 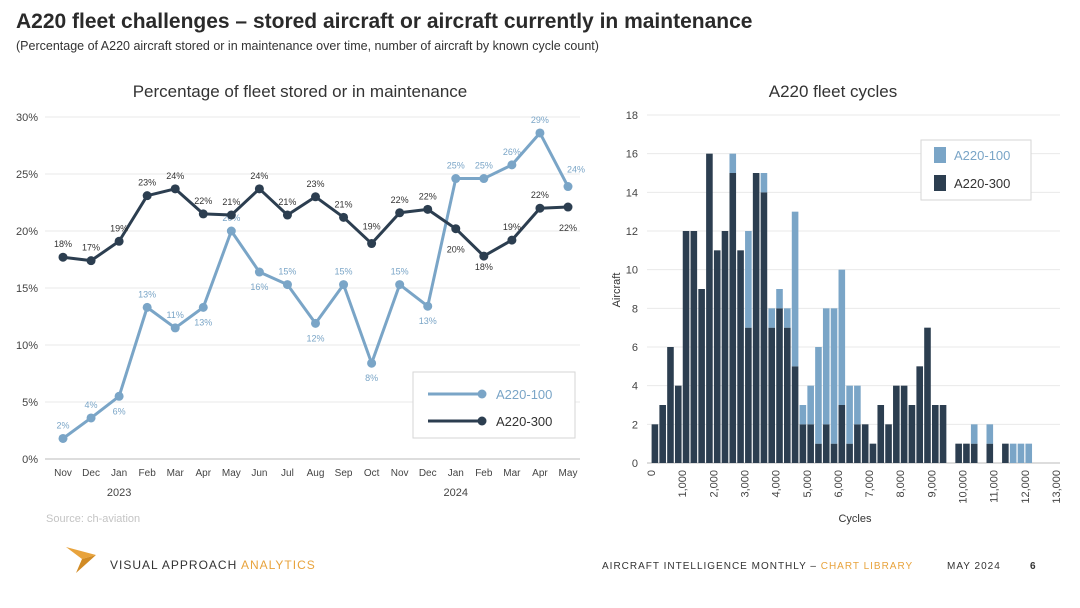 I want to click on legend-label: A220-300, so click(x=524, y=421).